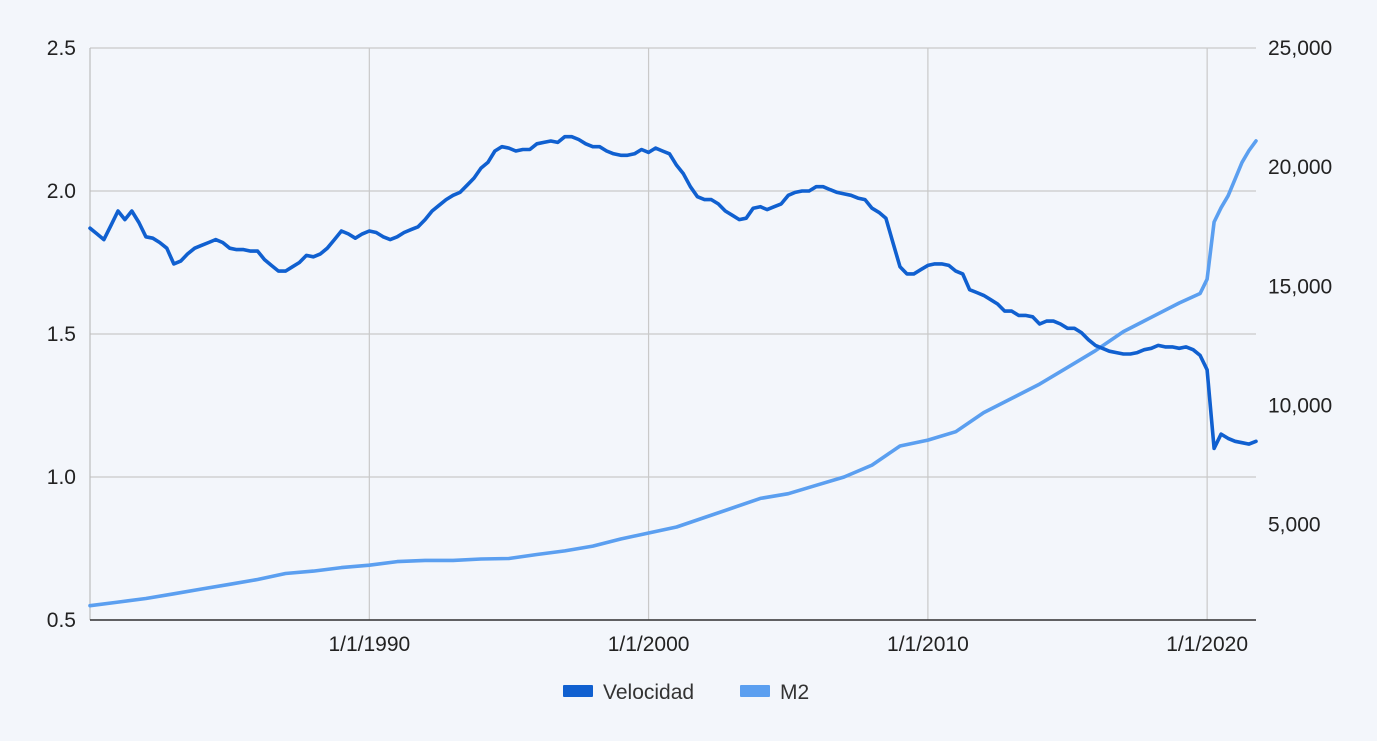  Describe the element at coordinates (369, 644) in the screenshot. I see `x-tick-label: 1/1/1990` at that location.